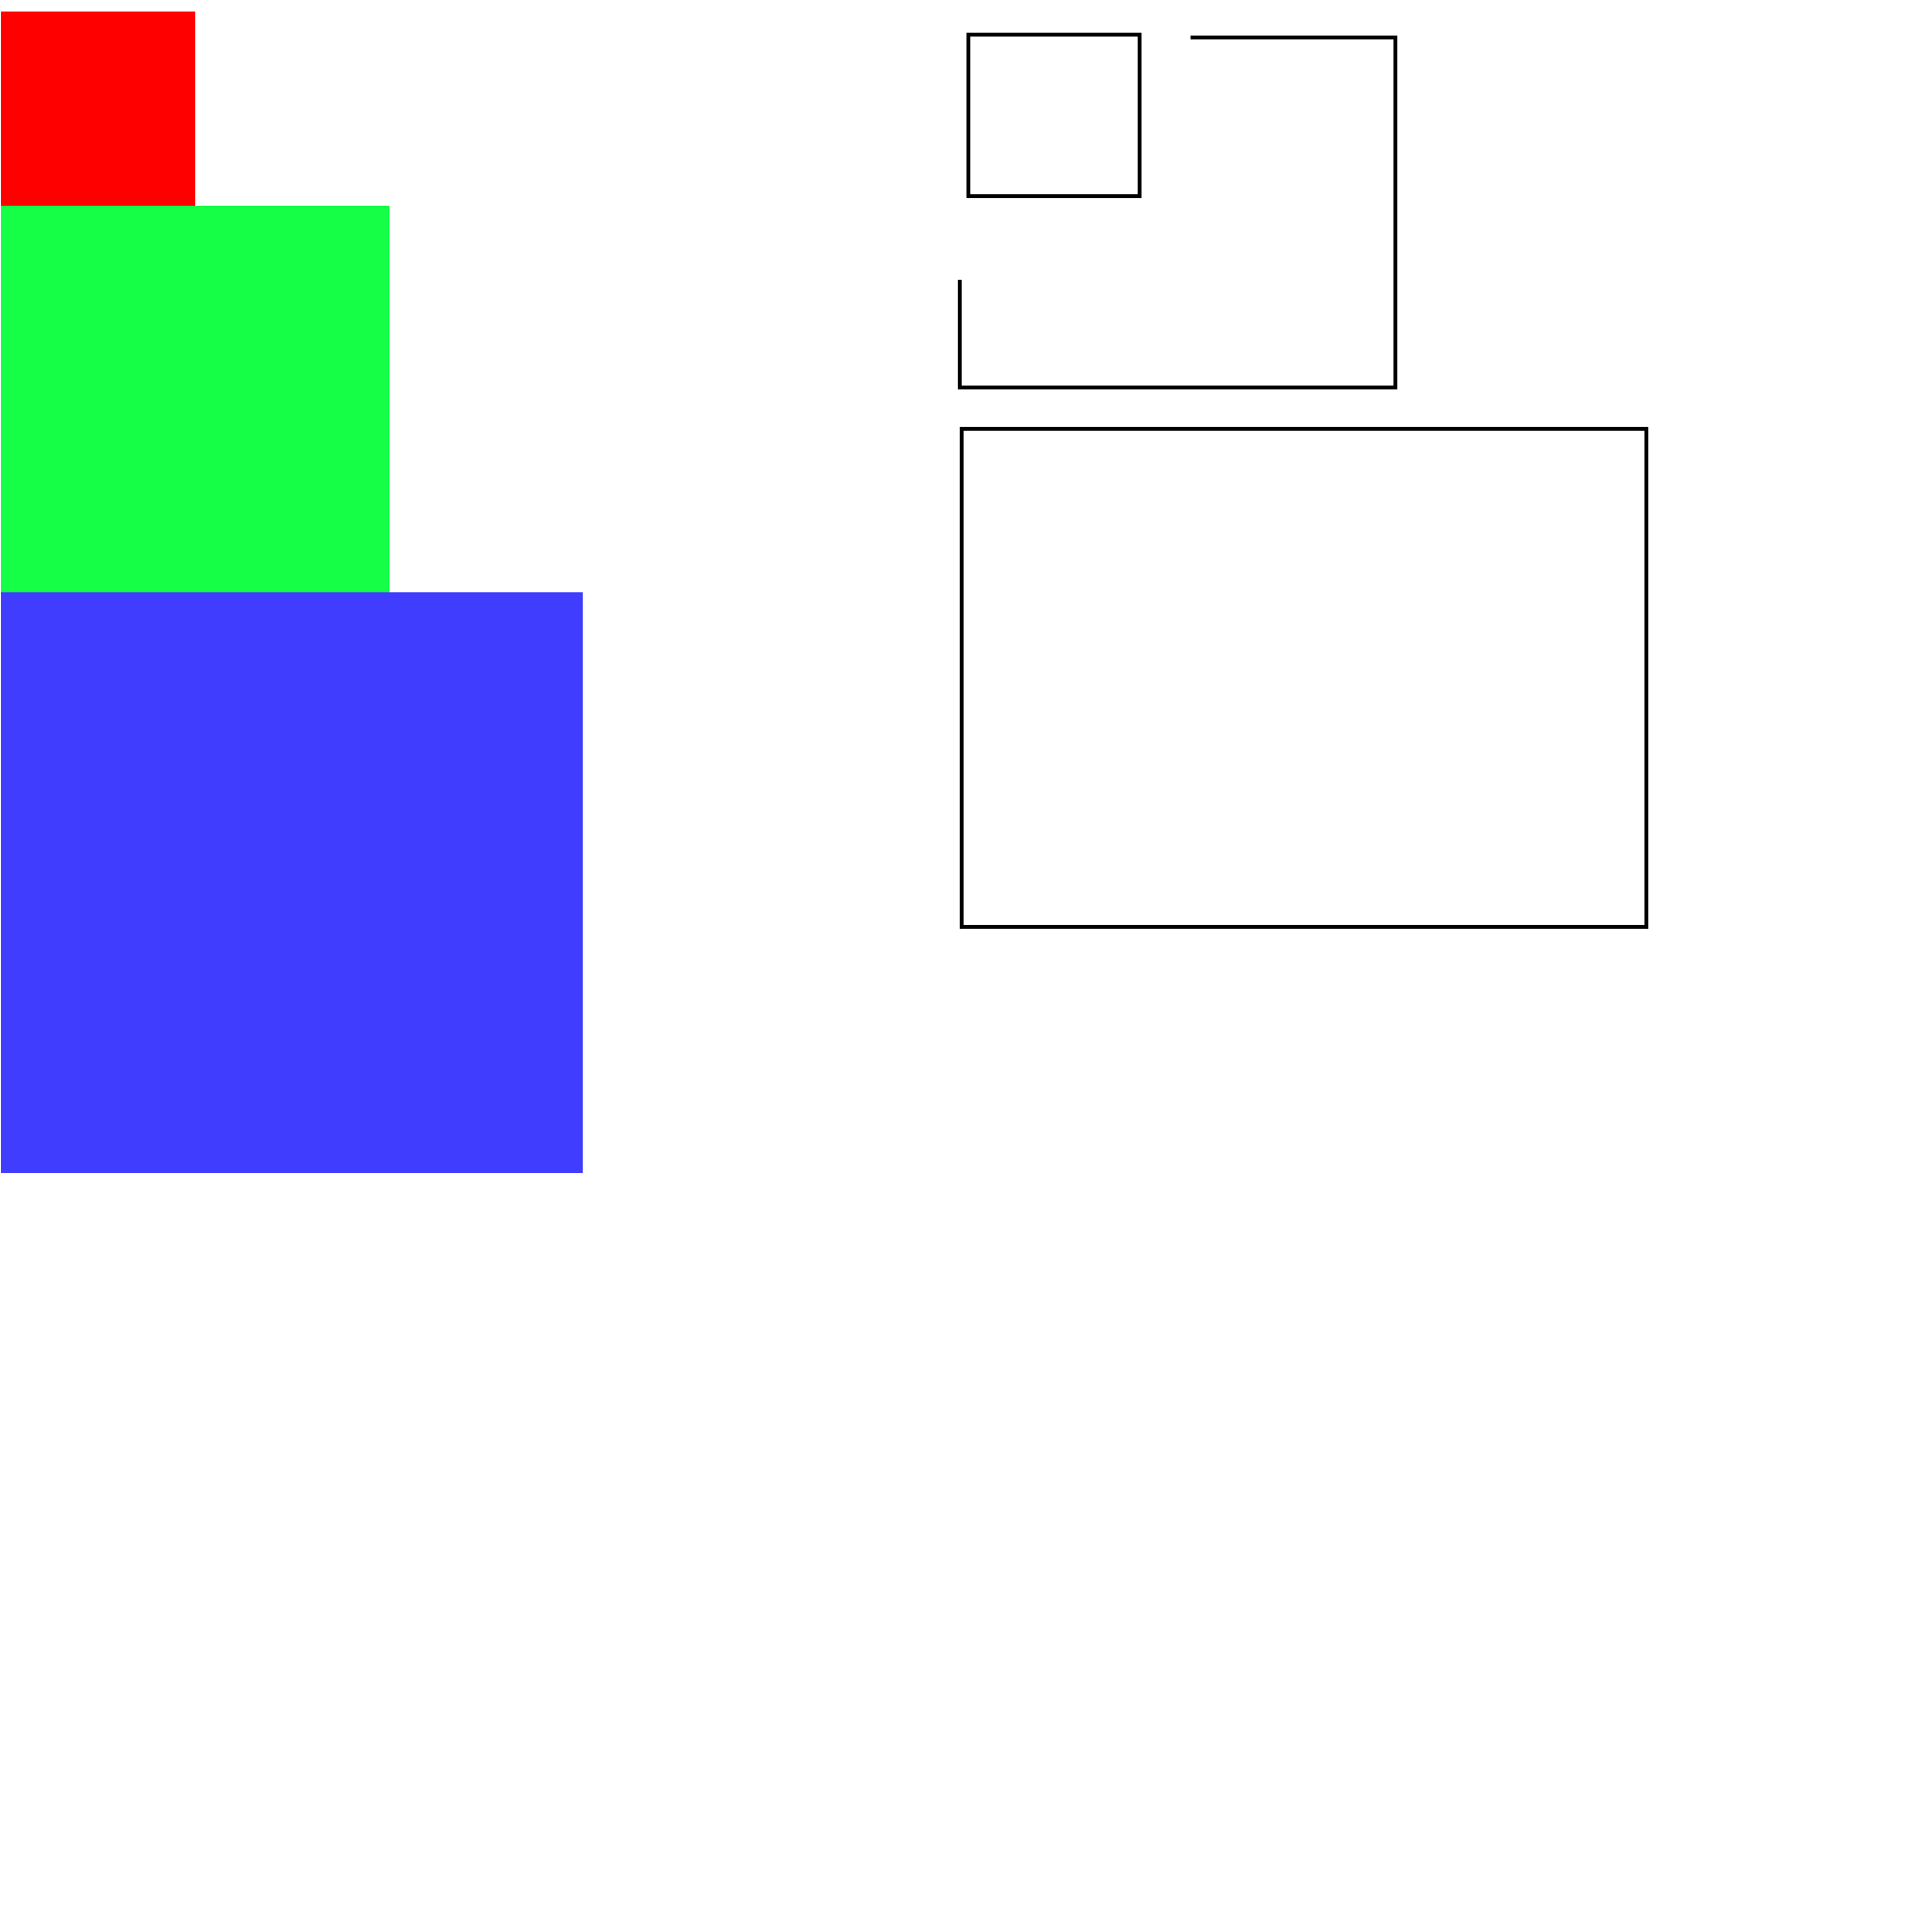 The height and width of the screenshot is (1923, 1932). Describe the element at coordinates (1304, 678) in the screenshot. I see `large-rectangle-outline` at that location.